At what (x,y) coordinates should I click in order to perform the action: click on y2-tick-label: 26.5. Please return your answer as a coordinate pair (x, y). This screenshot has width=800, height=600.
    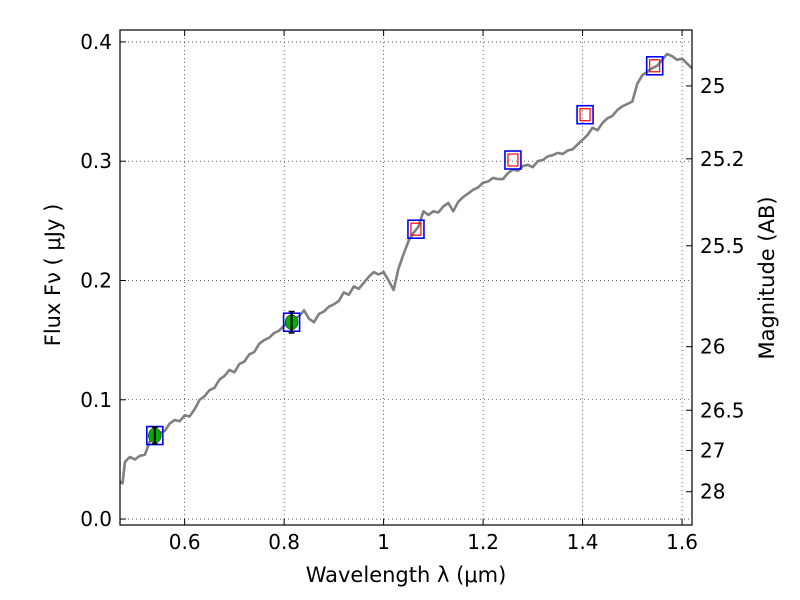
    Looking at the image, I should click on (722, 410).